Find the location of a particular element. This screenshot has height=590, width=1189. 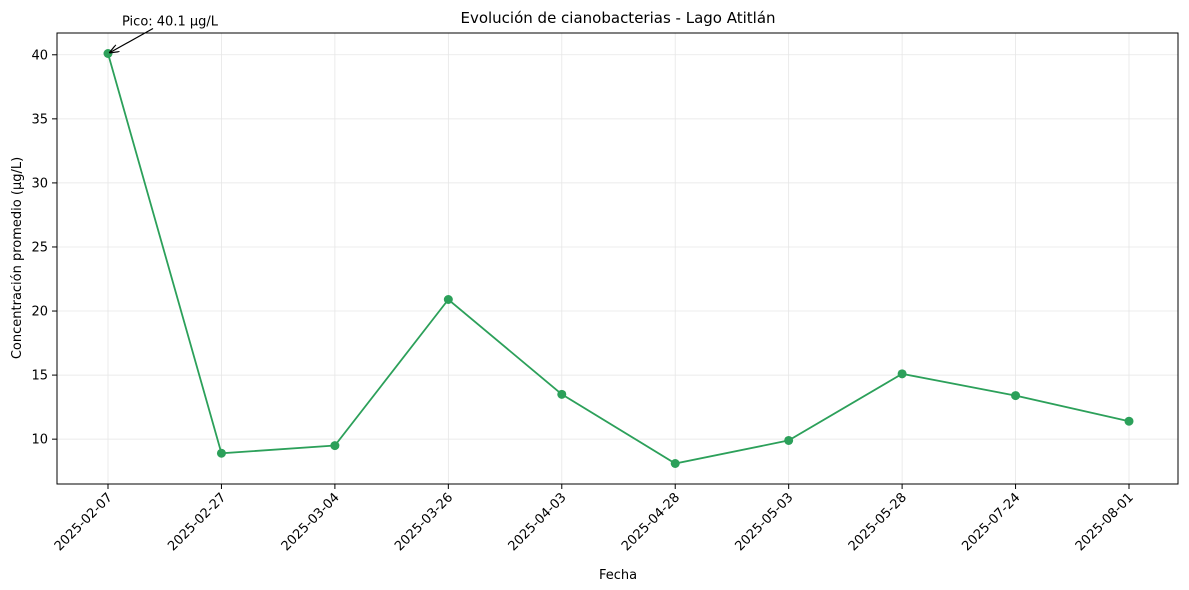

y-tick-label: 40 is located at coordinates (39, 55).